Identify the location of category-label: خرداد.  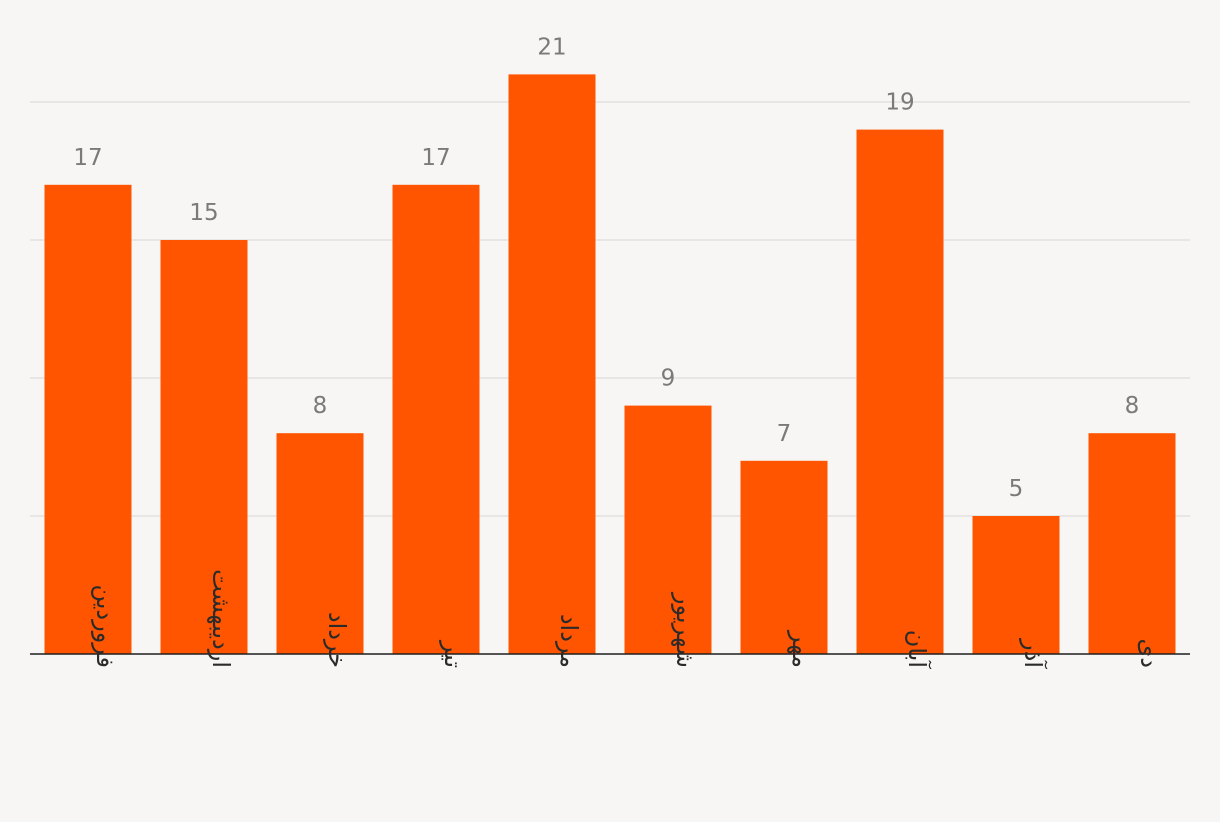
(337, 640).